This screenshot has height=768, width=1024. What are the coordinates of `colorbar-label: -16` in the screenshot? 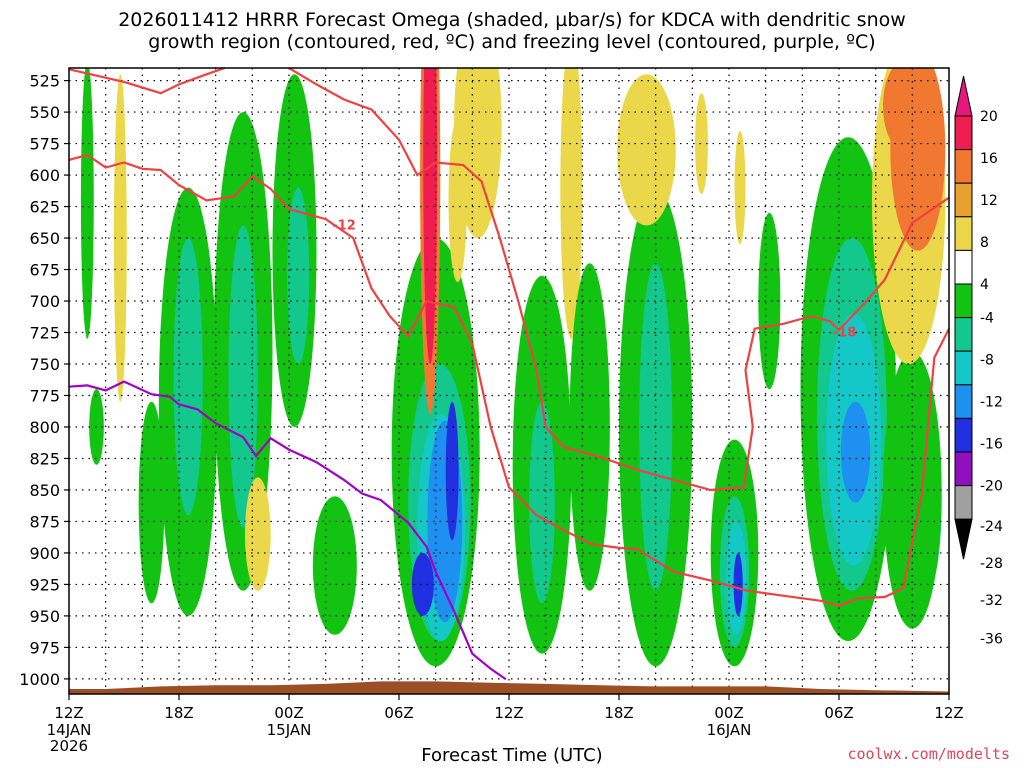 It's located at (991, 445).